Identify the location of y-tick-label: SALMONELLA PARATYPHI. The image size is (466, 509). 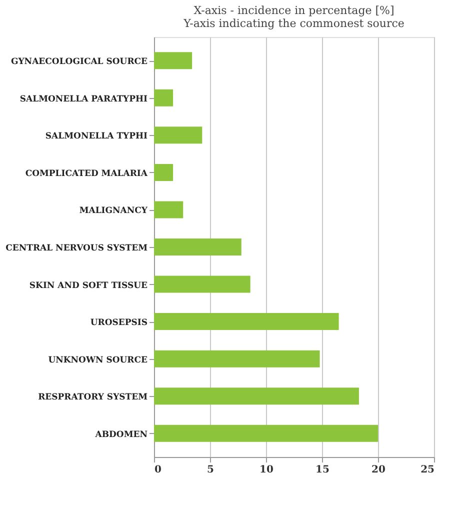
(84, 99).